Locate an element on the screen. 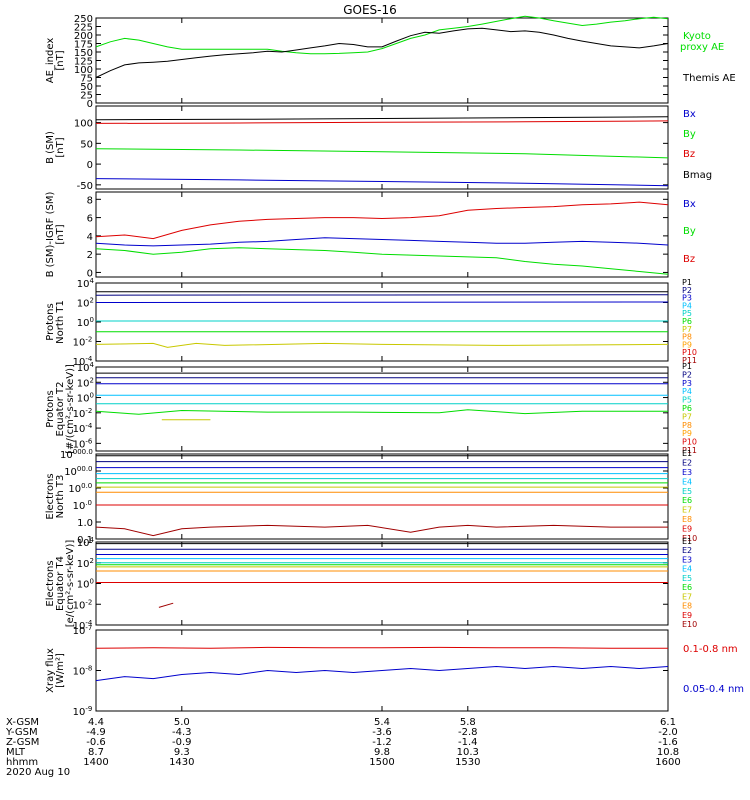 The image size is (750, 800). series-line-e10 is located at coordinates (166, 605).